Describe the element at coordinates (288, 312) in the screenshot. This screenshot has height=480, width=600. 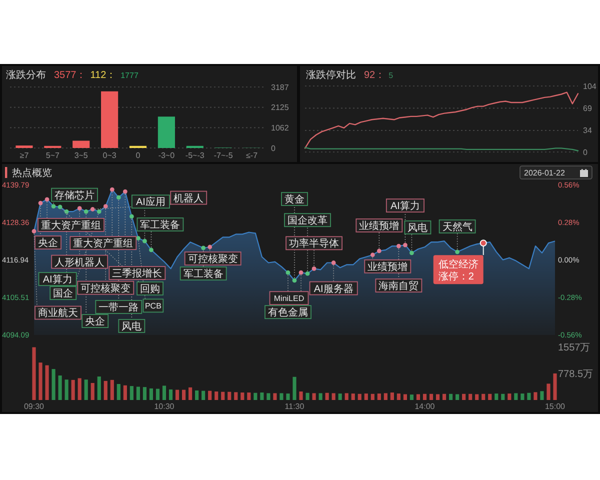
I see `data-label: 有色金属` at that location.